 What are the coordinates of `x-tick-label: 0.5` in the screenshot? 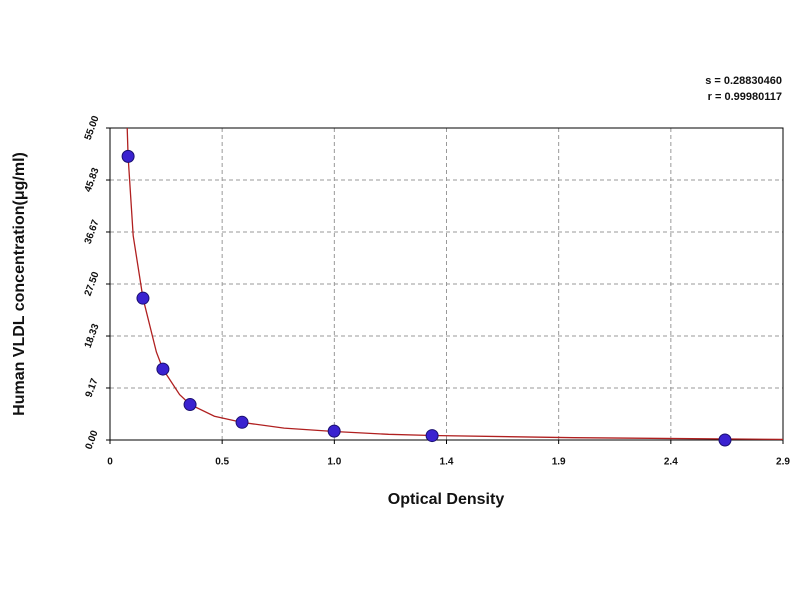 It's located at (222, 462).